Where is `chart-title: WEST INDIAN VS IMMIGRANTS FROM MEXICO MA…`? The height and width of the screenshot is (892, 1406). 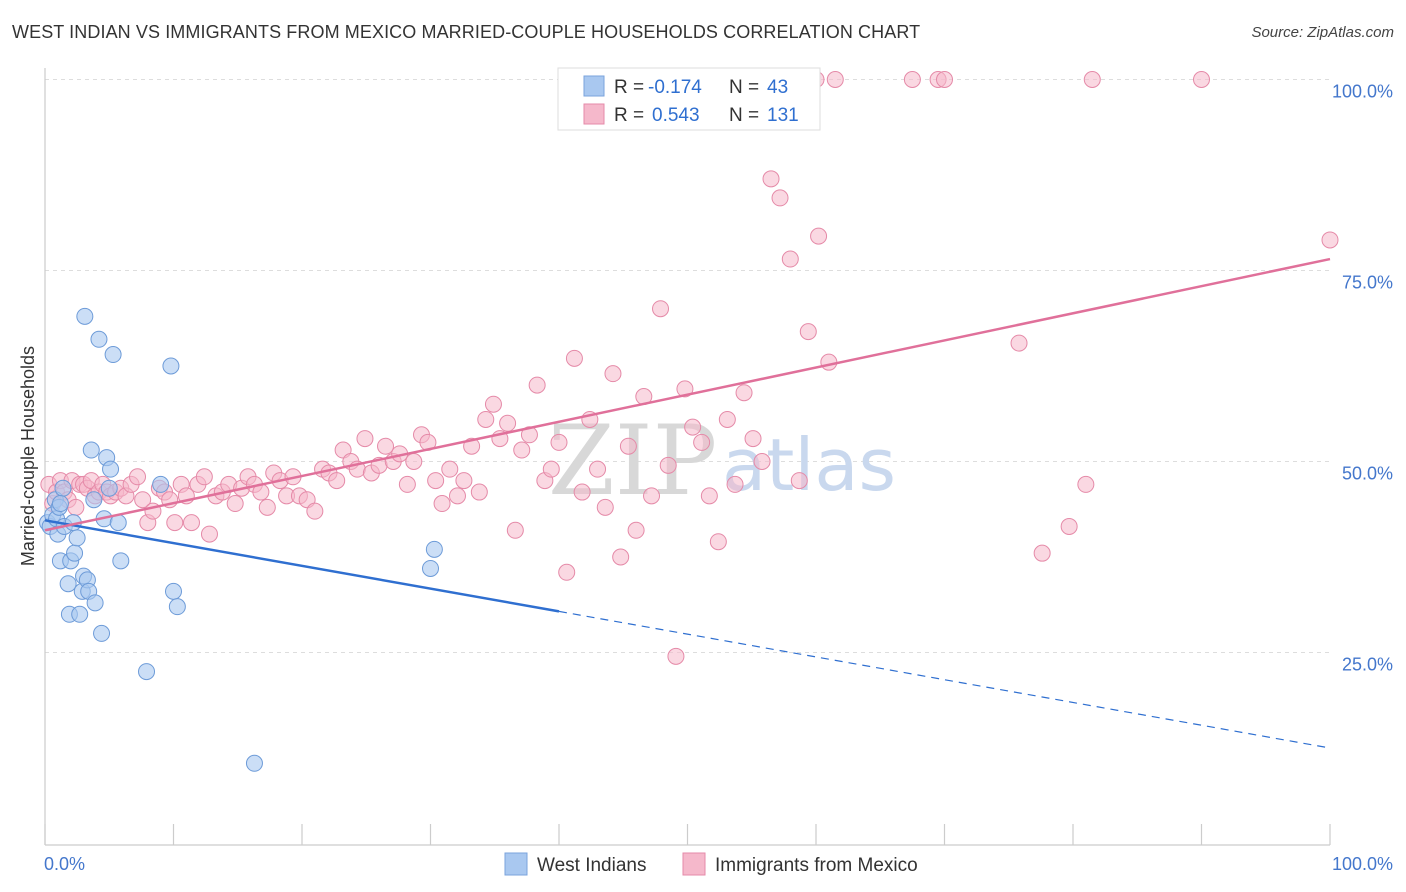
chart-title: WEST INDIAN VS IMMIGRANTS FROM MEXICO MA… is located at coordinates (466, 32).